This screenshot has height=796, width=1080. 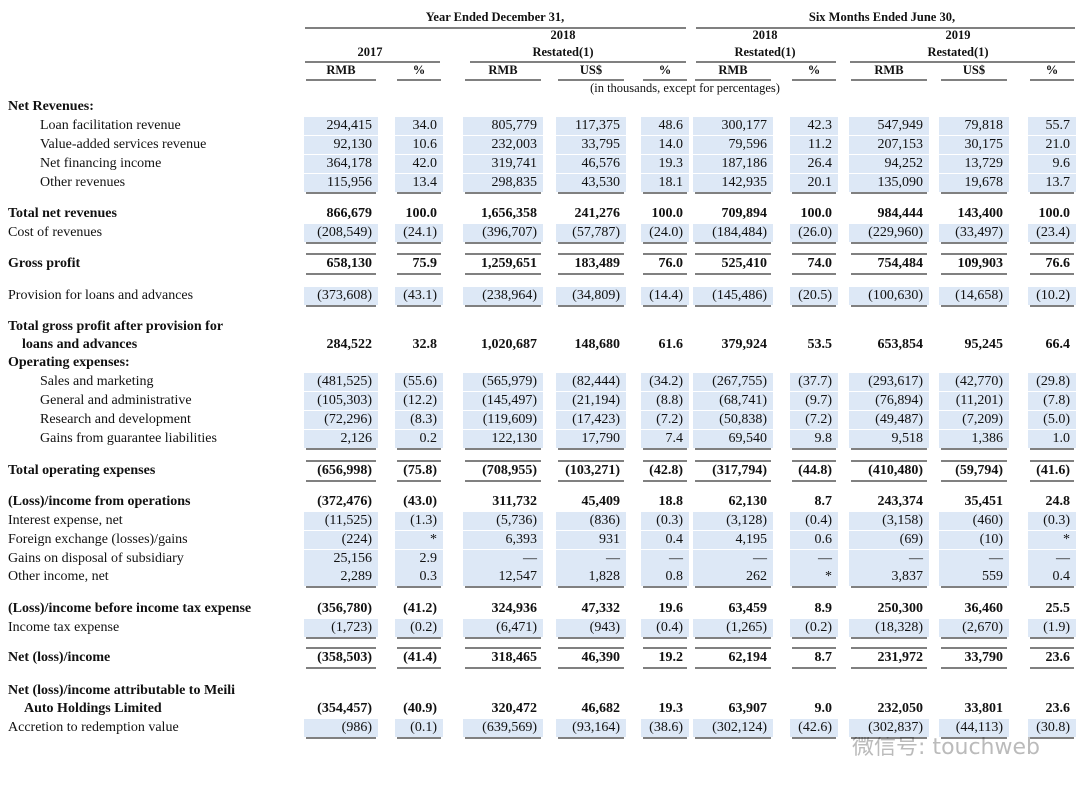 I want to click on cell-value: 14.0, so click(x=671, y=144).